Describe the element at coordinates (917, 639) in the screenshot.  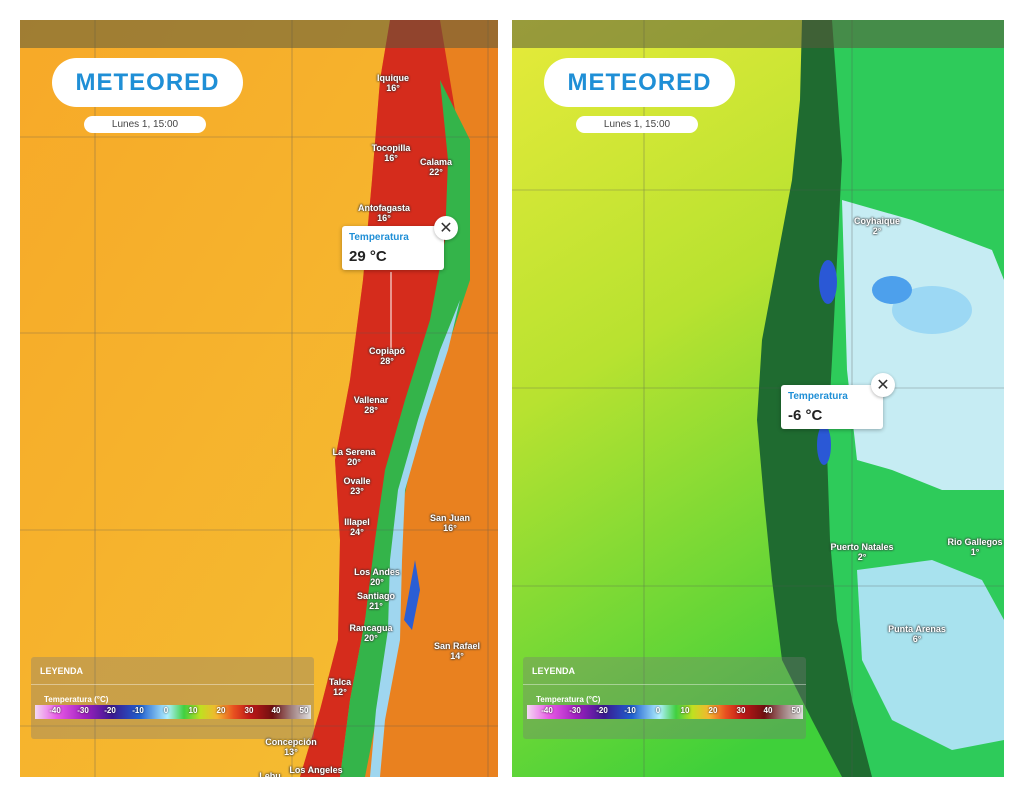
I see `city-temp: 6°` at that location.